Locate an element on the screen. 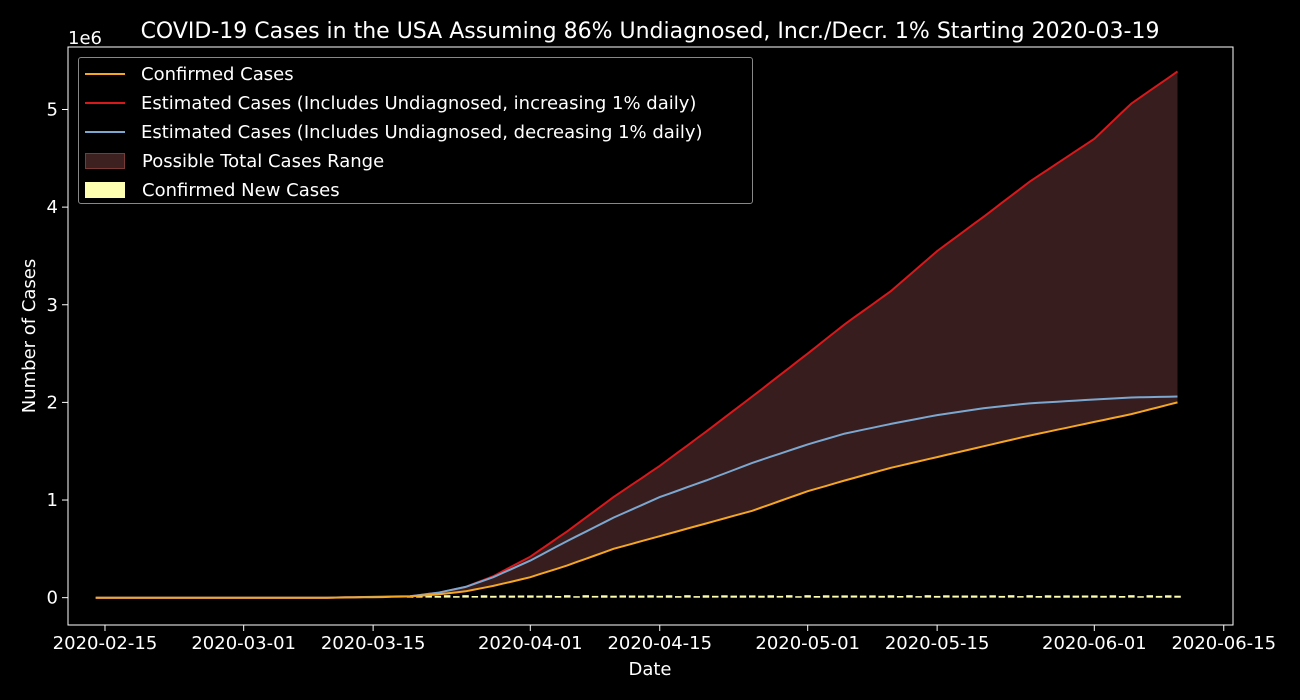  y-tick-label: 2 is located at coordinates (52, 402).